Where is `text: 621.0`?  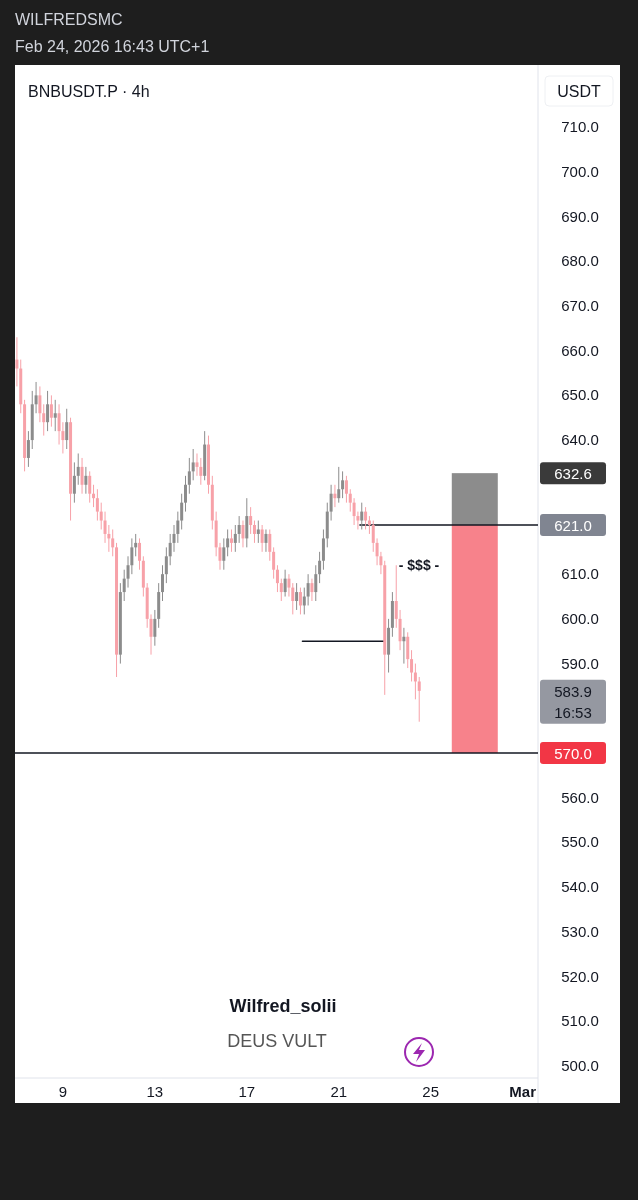 text: 621.0 is located at coordinates (573, 526).